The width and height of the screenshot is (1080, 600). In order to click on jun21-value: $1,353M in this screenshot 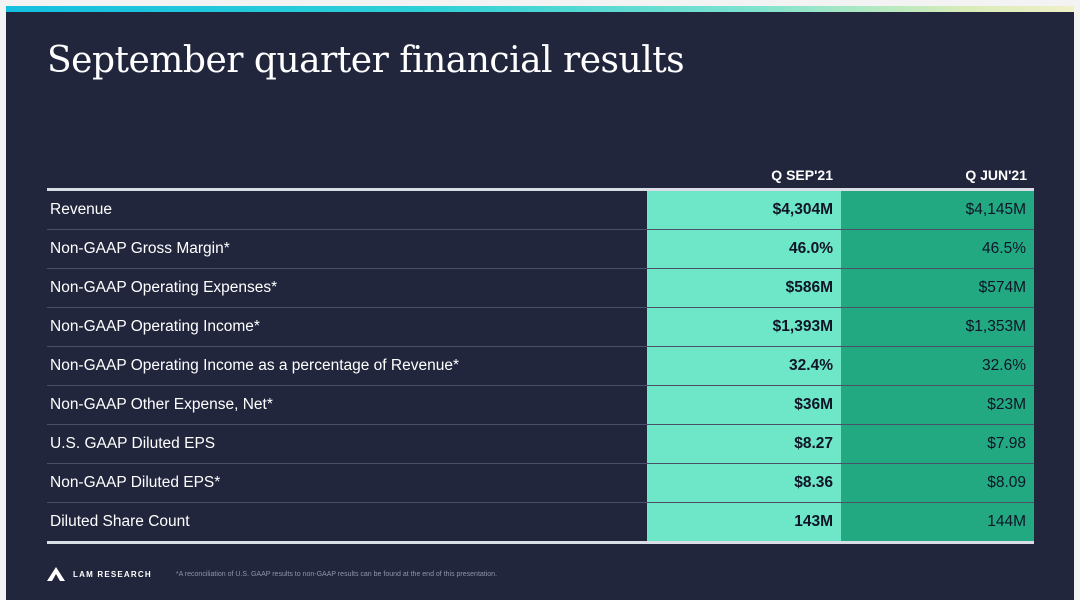, I will do `click(937, 327)`.